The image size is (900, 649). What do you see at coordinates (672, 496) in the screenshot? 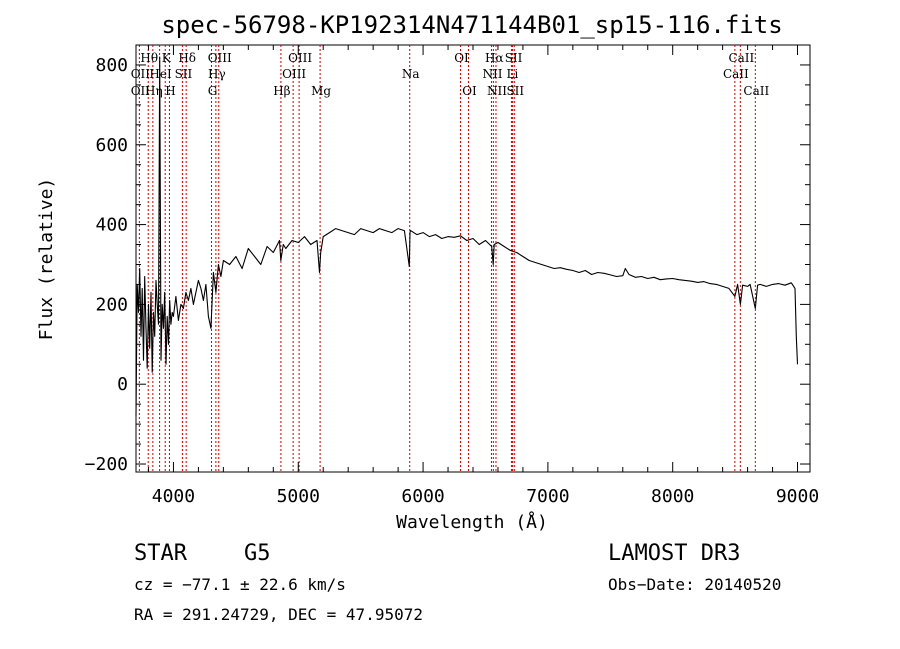
I see `x-tick-label: 8000` at bounding box center [672, 496].